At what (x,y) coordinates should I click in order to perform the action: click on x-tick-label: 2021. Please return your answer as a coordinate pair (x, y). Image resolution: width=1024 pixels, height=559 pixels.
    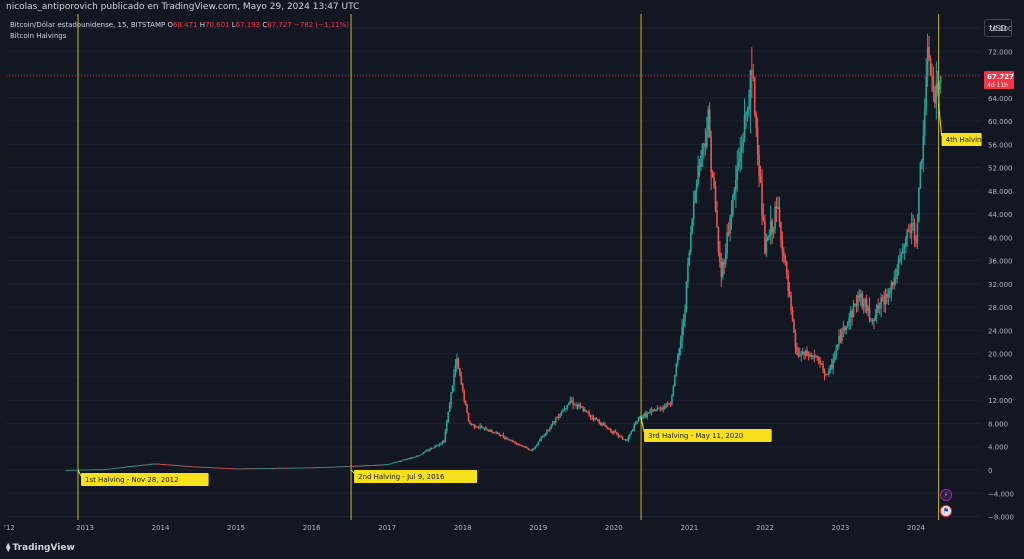
    Looking at the image, I should click on (689, 528).